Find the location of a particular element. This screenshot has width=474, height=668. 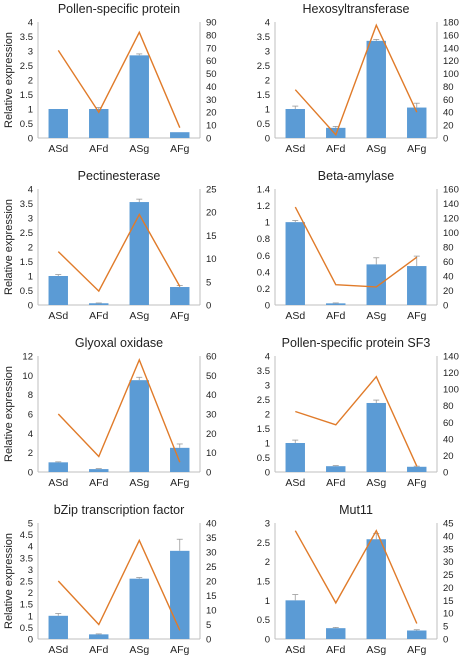

y2-tick-label: 140 is located at coordinates (451, 204).